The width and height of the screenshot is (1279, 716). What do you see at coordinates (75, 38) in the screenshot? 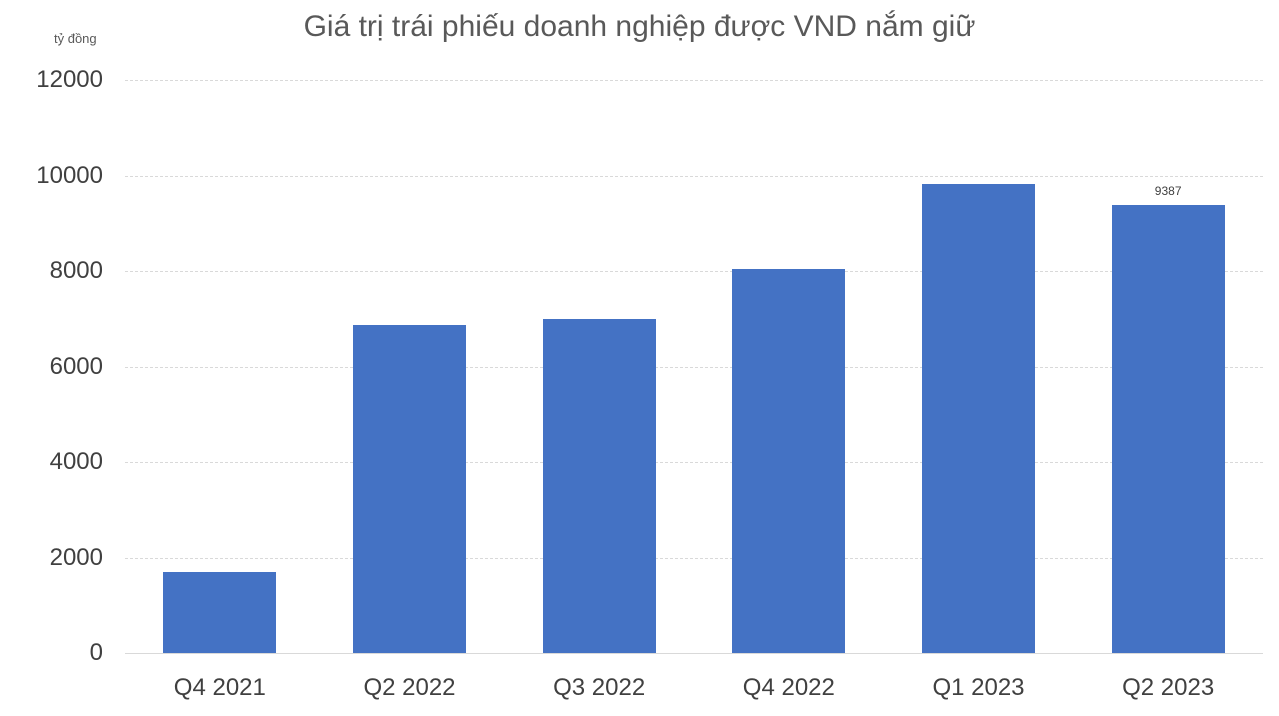
I see `y-axis-unit-label: tỷ đồng` at bounding box center [75, 38].